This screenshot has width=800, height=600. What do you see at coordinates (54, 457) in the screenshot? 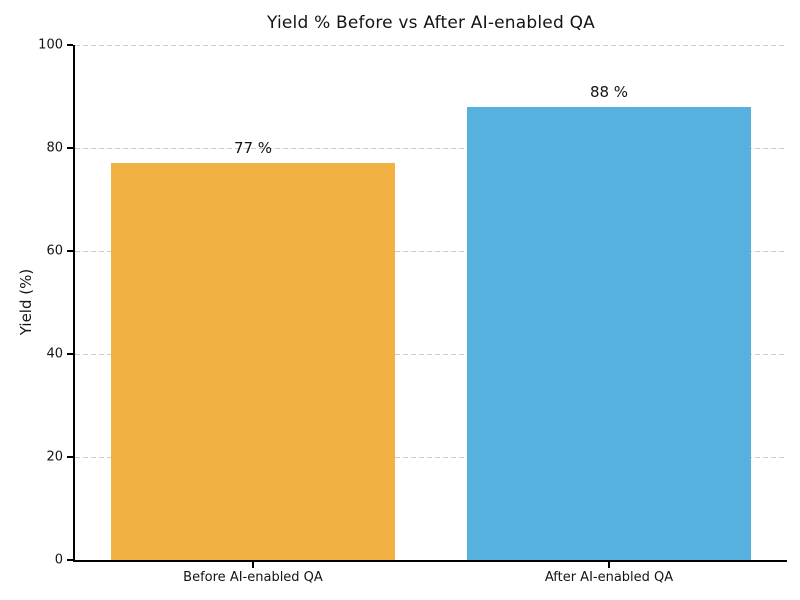
I see `y-tick-label-20: 20` at bounding box center [54, 457].